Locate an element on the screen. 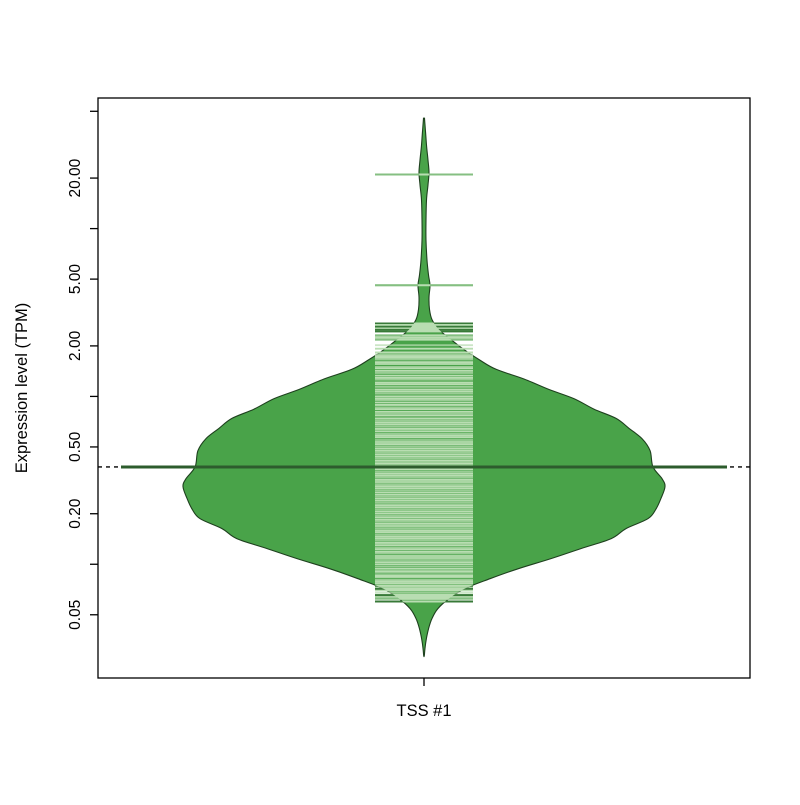 This screenshot has height=805, width=800. y-tick-label: 2.00 is located at coordinates (75, 345).